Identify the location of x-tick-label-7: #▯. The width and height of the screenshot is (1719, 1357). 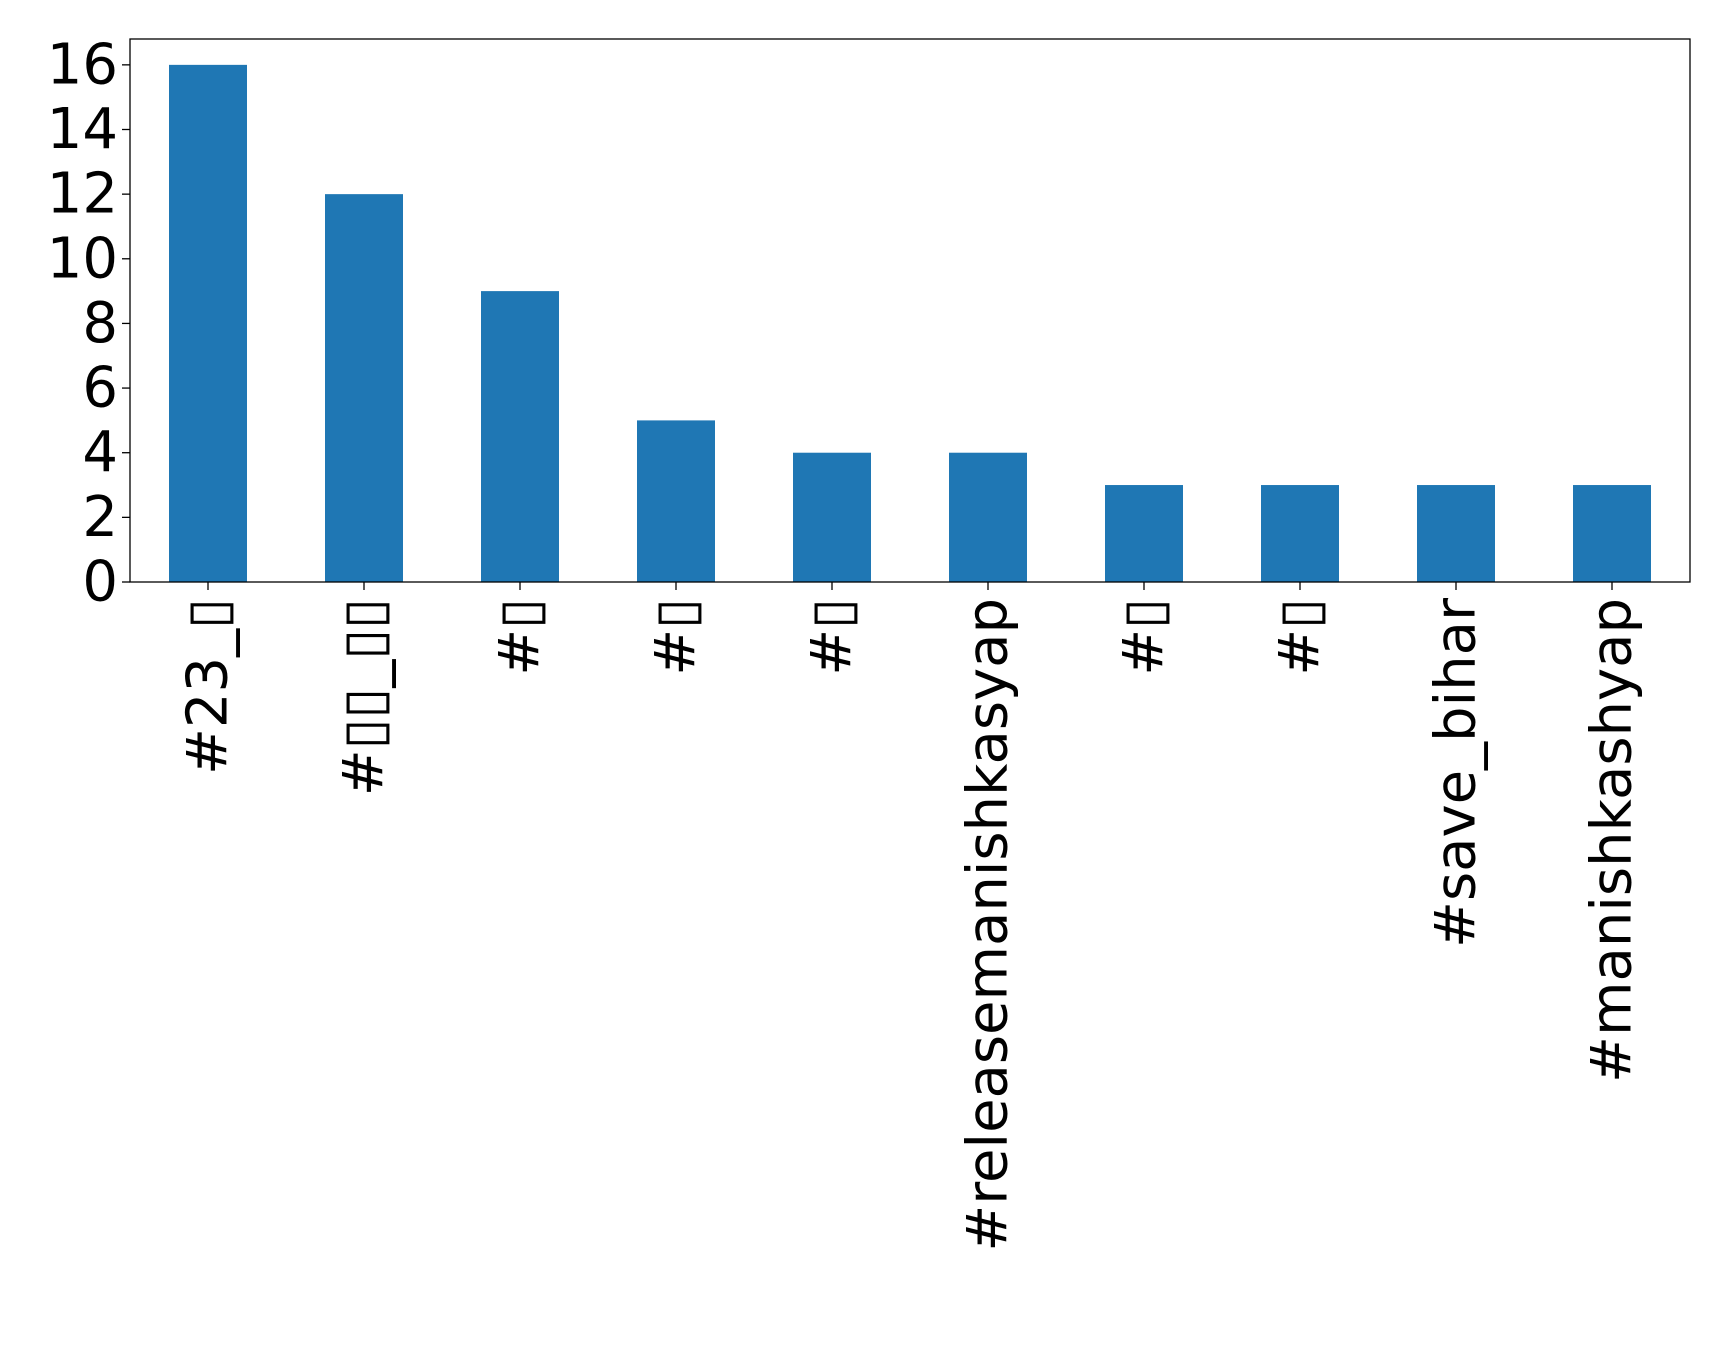
(1300, 637).